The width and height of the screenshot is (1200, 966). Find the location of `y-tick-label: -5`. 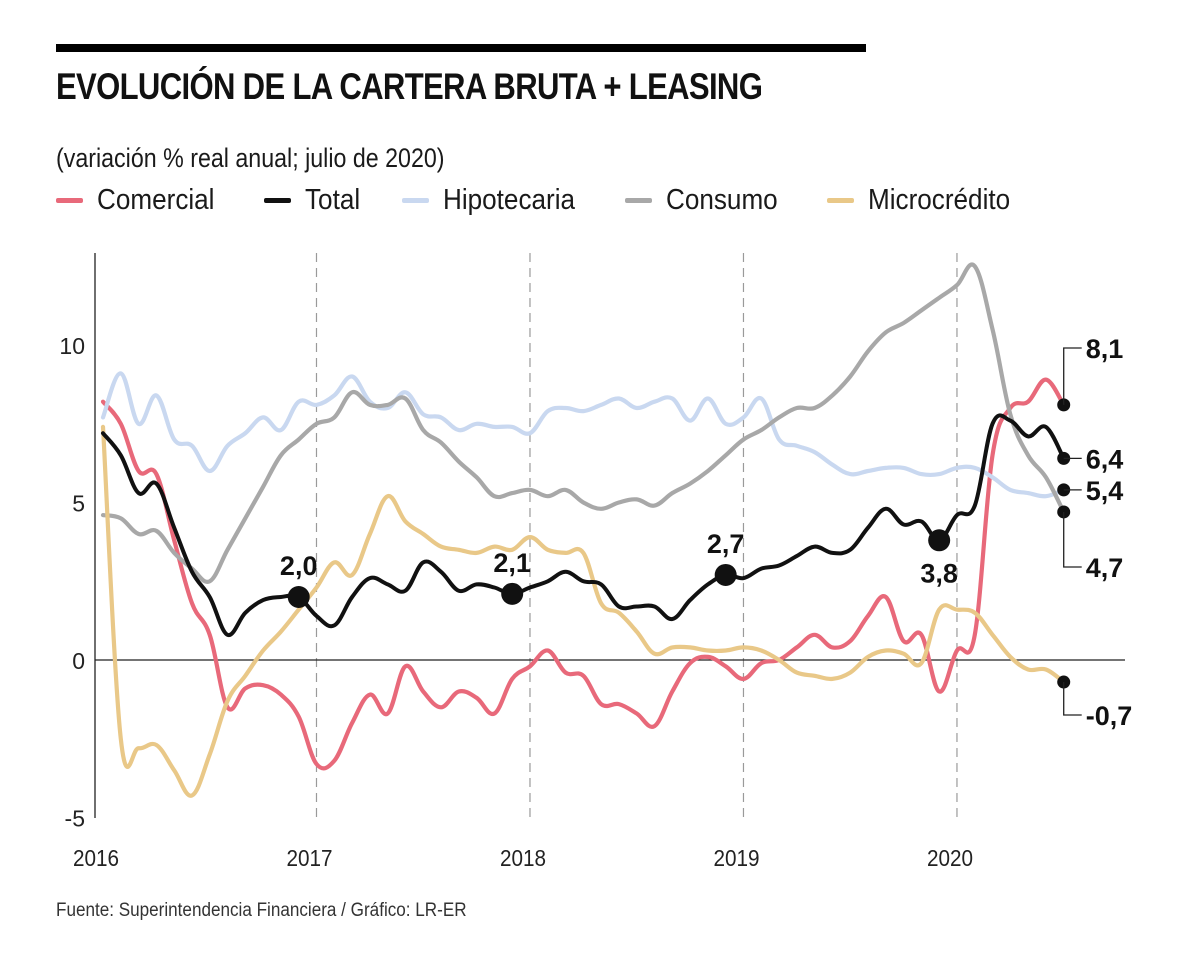

y-tick-label: -5 is located at coordinates (75, 819).